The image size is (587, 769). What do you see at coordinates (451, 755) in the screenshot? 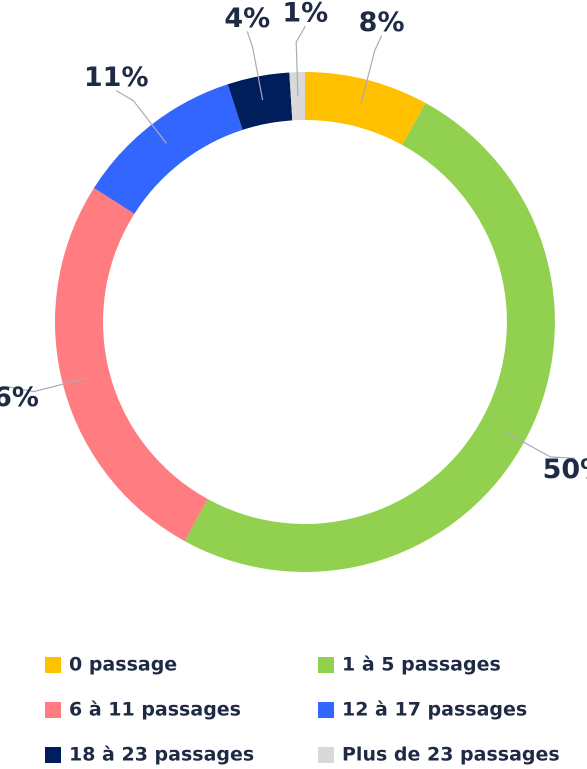
I see `legend-label: Plus de 23 passages` at bounding box center [451, 755].